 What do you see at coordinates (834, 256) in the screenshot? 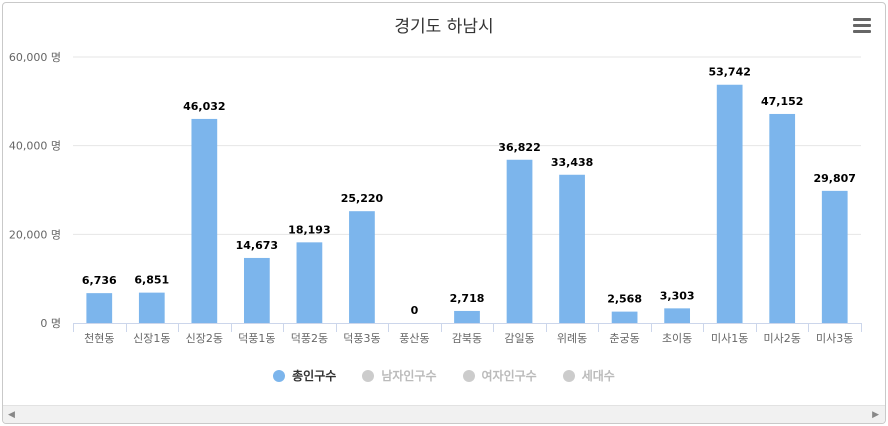
I see `bar-미사3동` at bounding box center [834, 256].